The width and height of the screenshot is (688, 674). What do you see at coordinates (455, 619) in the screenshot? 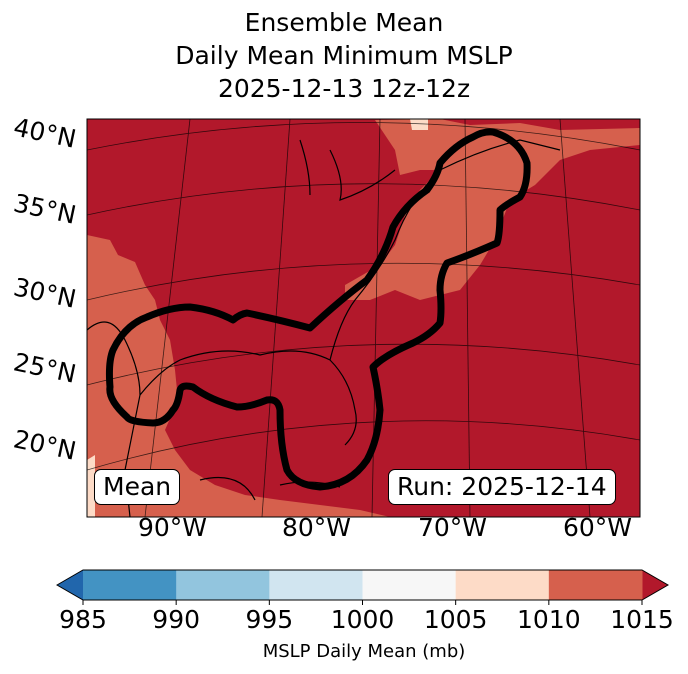
I see `colorbar-tick-label: 1005` at bounding box center [455, 619].